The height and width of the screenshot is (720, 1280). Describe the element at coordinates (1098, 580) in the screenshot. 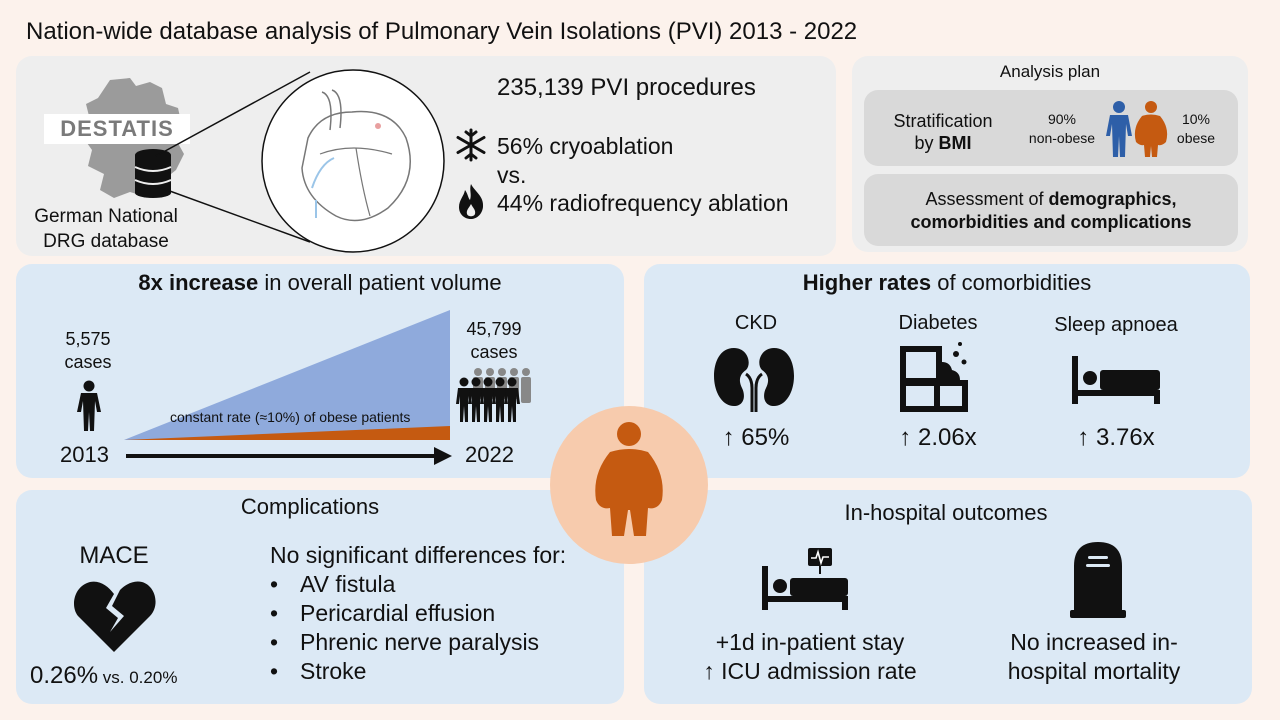

I see `tombstone-icon` at that location.